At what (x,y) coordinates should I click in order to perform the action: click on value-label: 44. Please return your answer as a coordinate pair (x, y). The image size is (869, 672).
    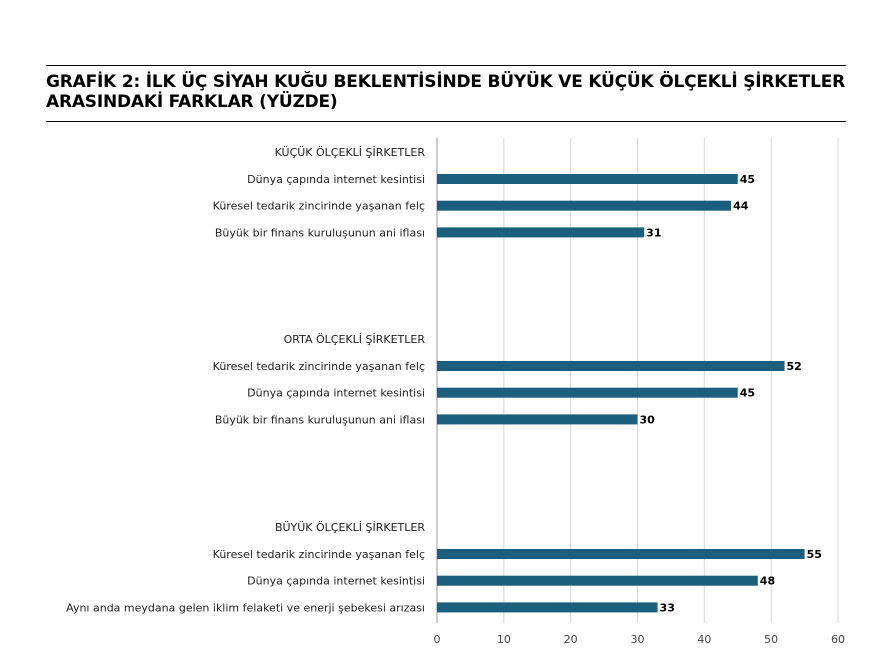
    Looking at the image, I should click on (741, 206).